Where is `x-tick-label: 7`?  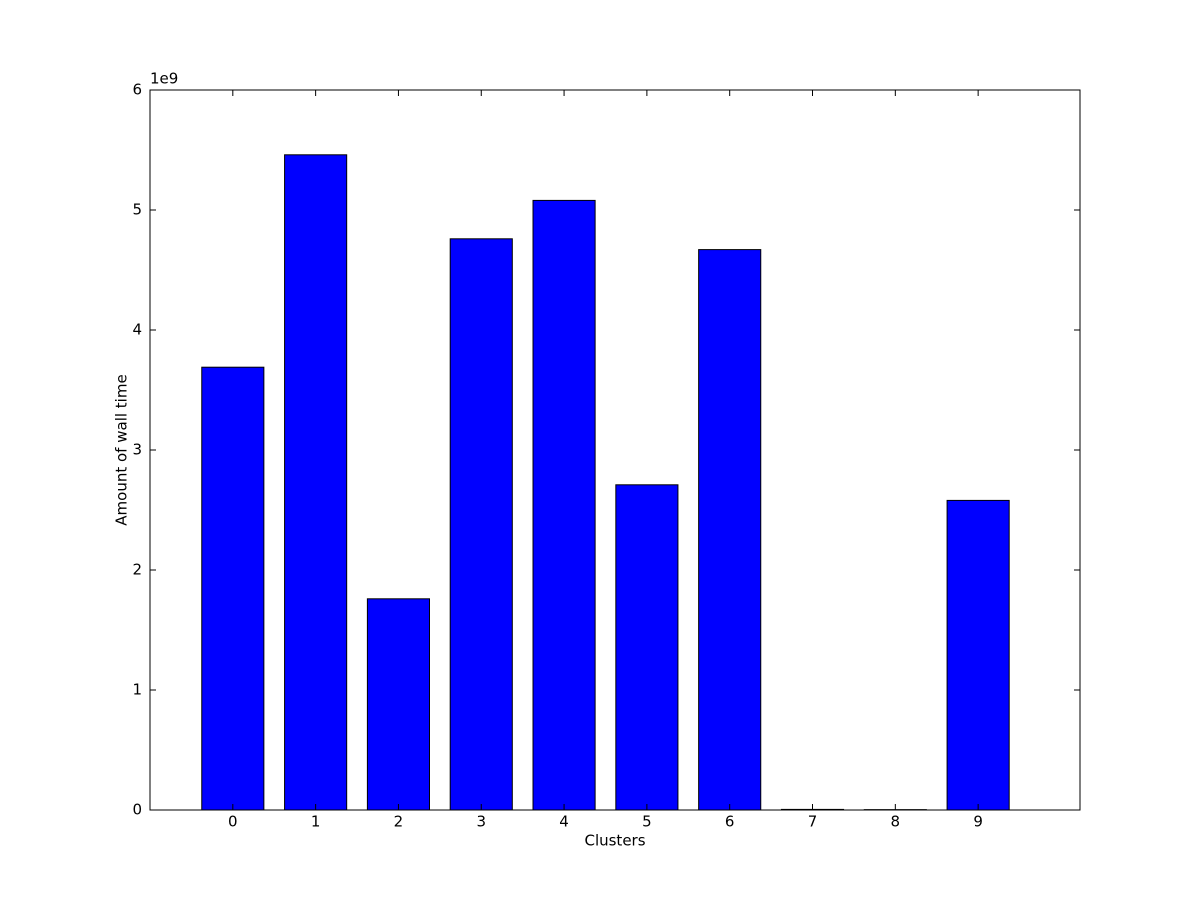 x-tick-label: 7 is located at coordinates (813, 822).